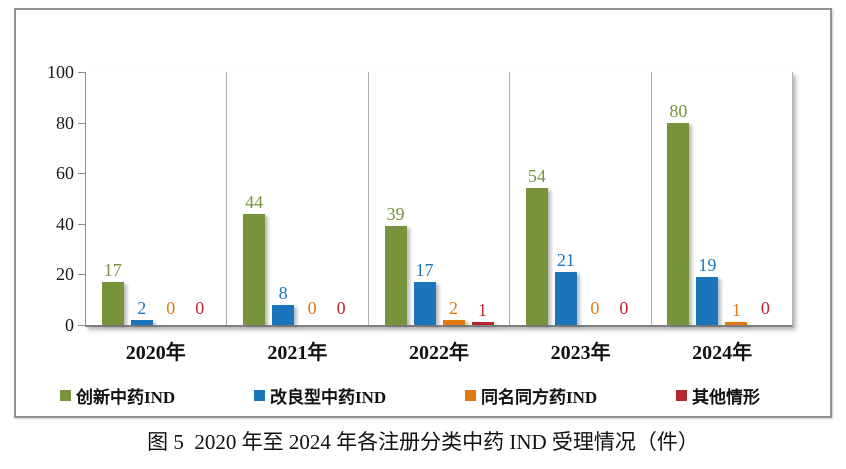 The width and height of the screenshot is (846, 469). What do you see at coordinates (395, 214) in the screenshot?
I see `bar-value-label: 39` at bounding box center [395, 214].